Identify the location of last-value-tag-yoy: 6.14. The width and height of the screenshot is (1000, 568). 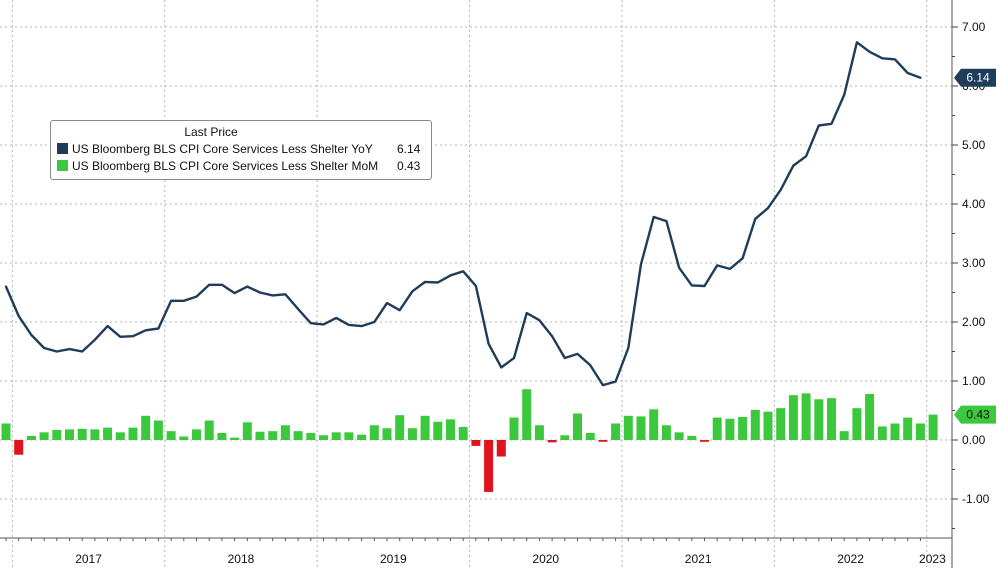
(975, 77).